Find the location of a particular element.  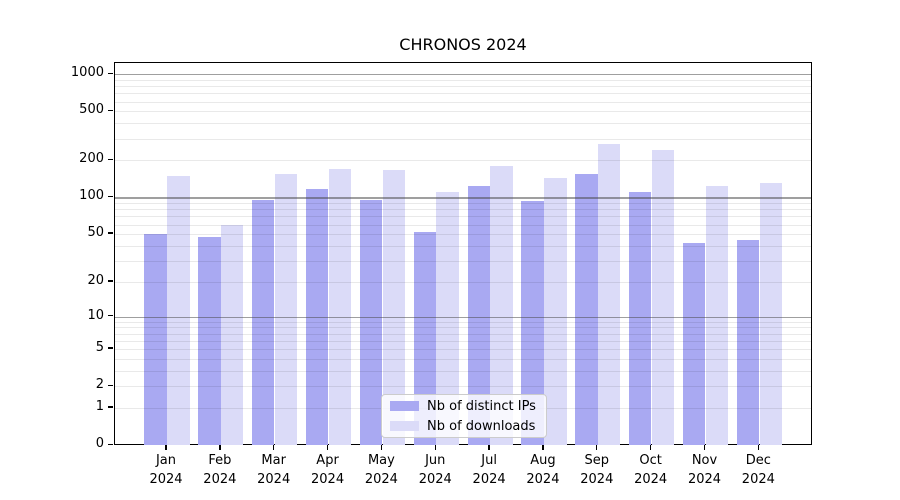

bar-downloads-oct is located at coordinates (663, 297).